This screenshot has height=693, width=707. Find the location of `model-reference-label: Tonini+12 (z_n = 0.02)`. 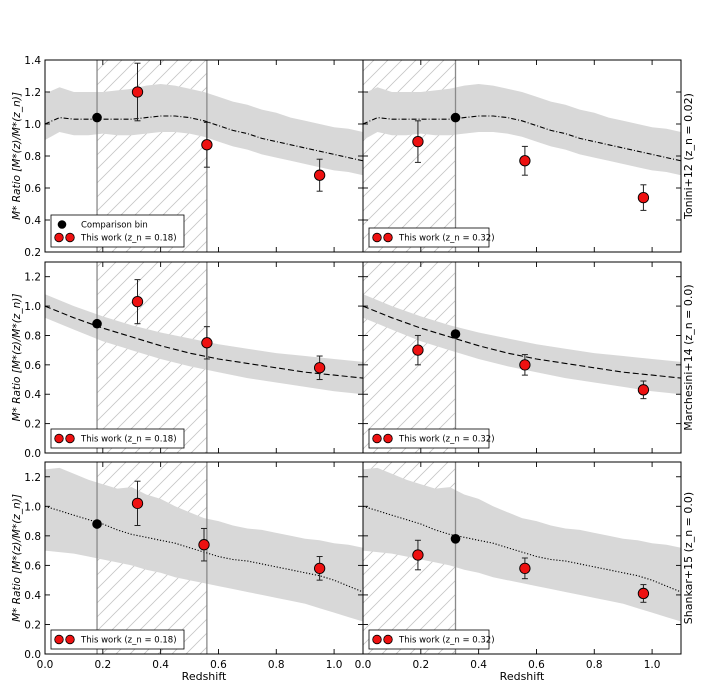

model-reference-label: Tonini+12 (z_n = 0.02) is located at coordinates (688, 156).